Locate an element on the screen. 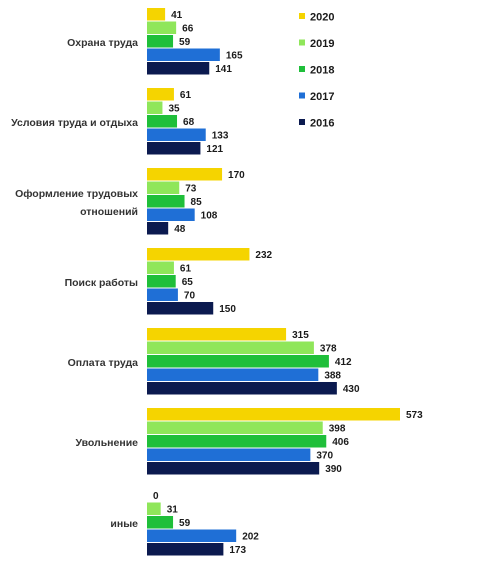 The width and height of the screenshot is (488, 568). category-label: иные is located at coordinates (124, 524).